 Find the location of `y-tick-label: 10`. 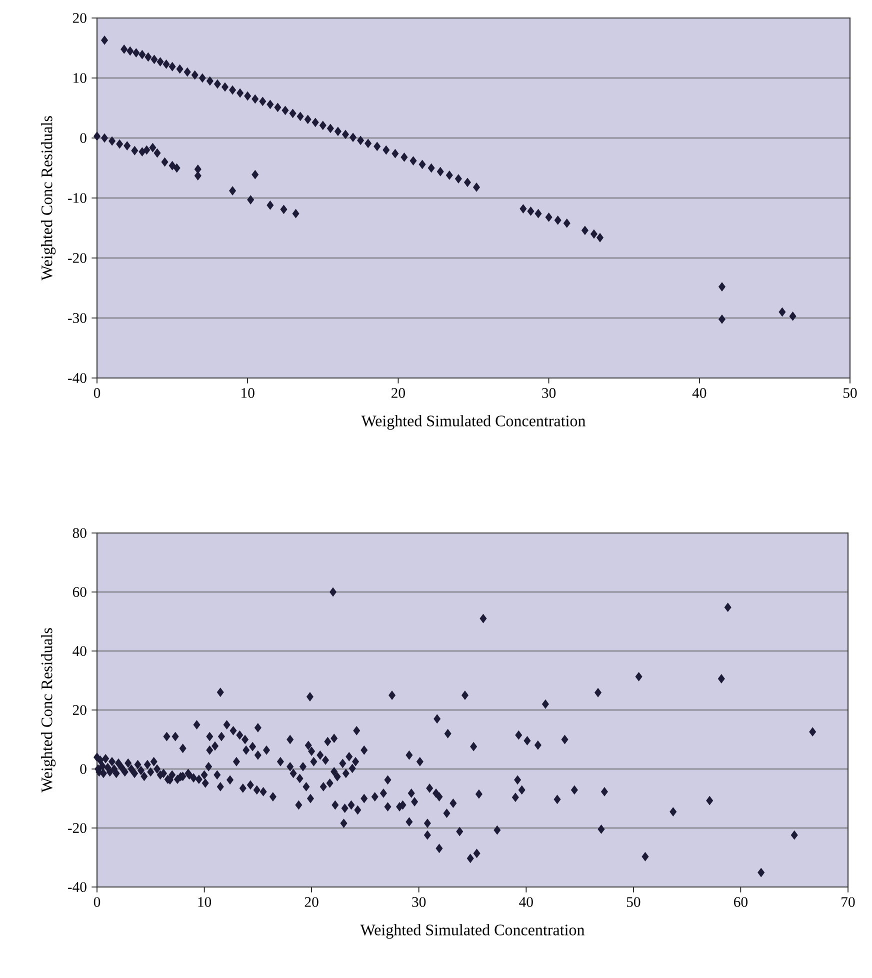

y-tick-label: 10 is located at coordinates (80, 78).